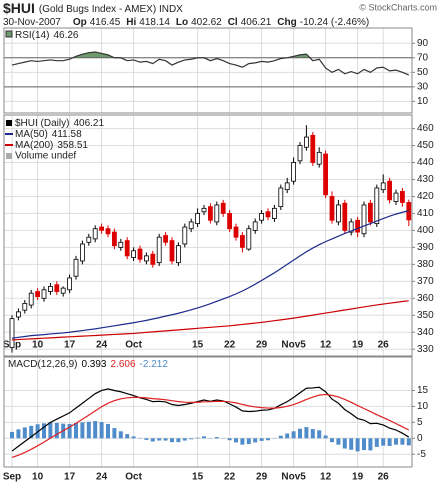 The image size is (441, 485). I want to click on x-tick-label: 17, so click(70, 477).